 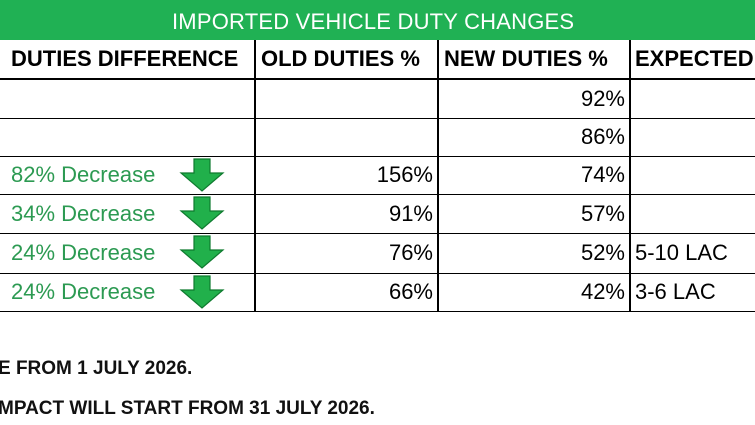 I want to click on cell-expected-text: 5-10 LAC, so click(x=681, y=252).